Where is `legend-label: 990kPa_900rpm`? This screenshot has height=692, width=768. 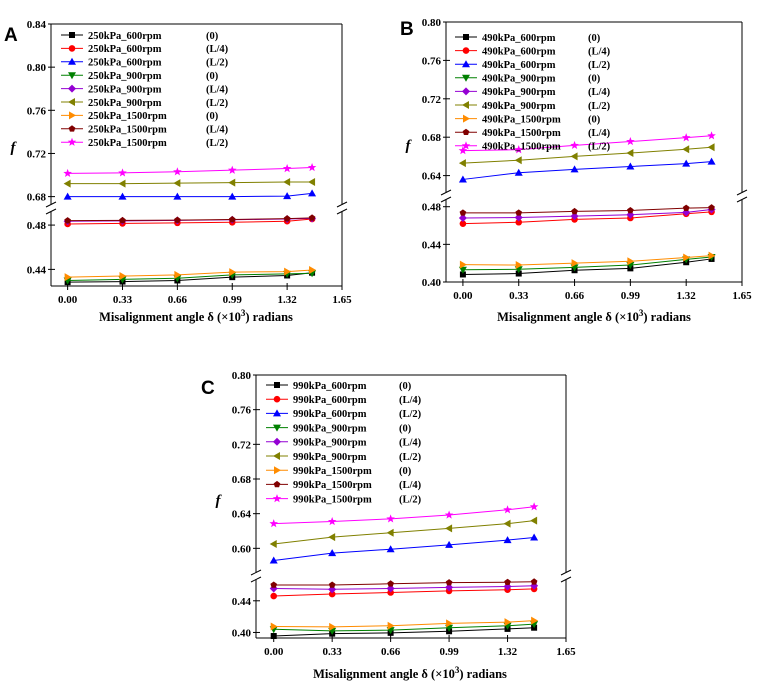
legend-label: 990kPa_900rpm is located at coordinates (330, 457).